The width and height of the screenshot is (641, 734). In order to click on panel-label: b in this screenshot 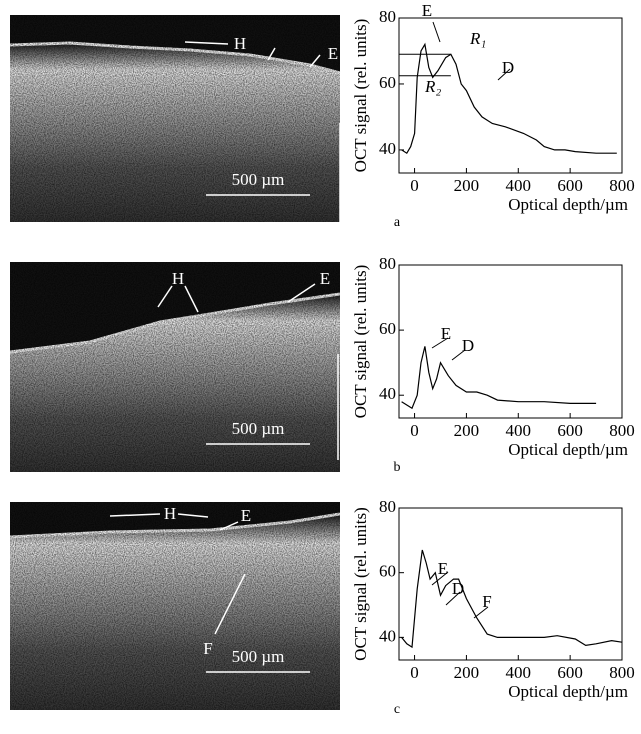, I will do `click(397, 467)`.